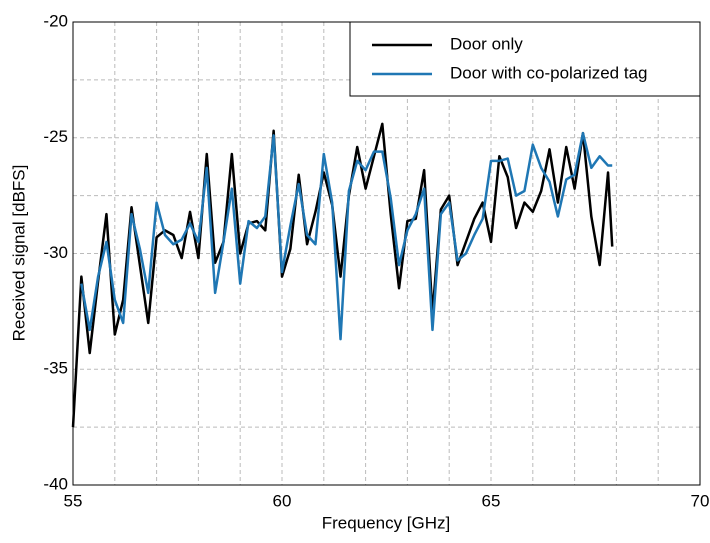  Describe the element at coordinates (55, 368) in the screenshot. I see `y-tick-label: -35` at that location.